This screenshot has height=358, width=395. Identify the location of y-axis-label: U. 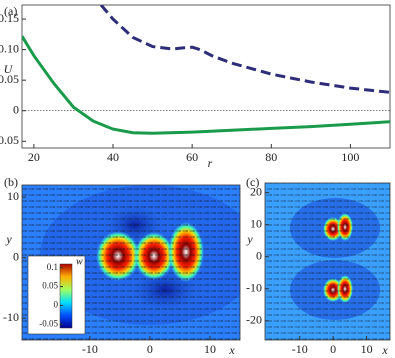
(9, 69).